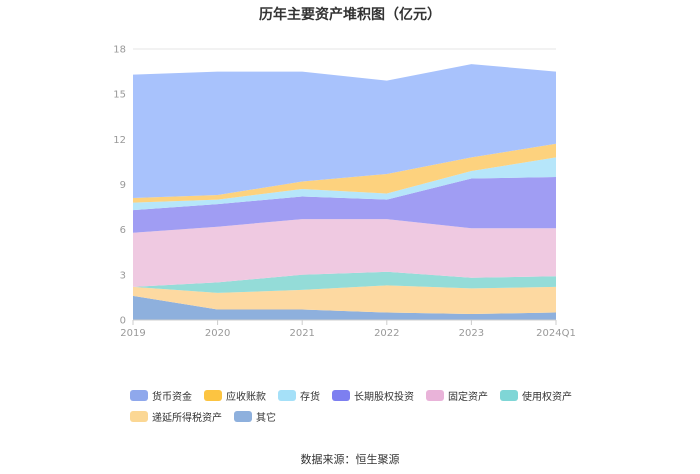 The image size is (700, 474). What do you see at coordinates (556, 333) in the screenshot?
I see `x-tick-label: 2024Q1` at bounding box center [556, 333].